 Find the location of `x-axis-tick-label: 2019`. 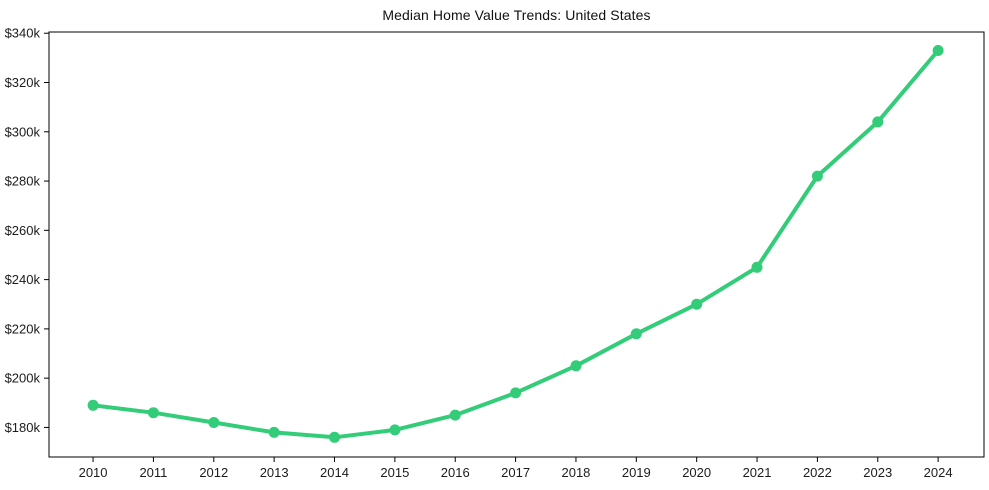

x-axis-tick-label: 2019 is located at coordinates (636, 472).